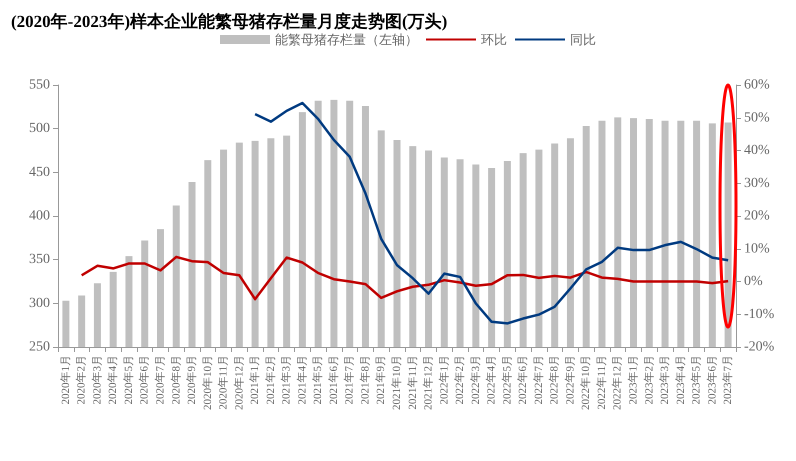  Describe the element at coordinates (476, 379) in the screenshot. I see `x-tick-label: 2022年3月` at that location.